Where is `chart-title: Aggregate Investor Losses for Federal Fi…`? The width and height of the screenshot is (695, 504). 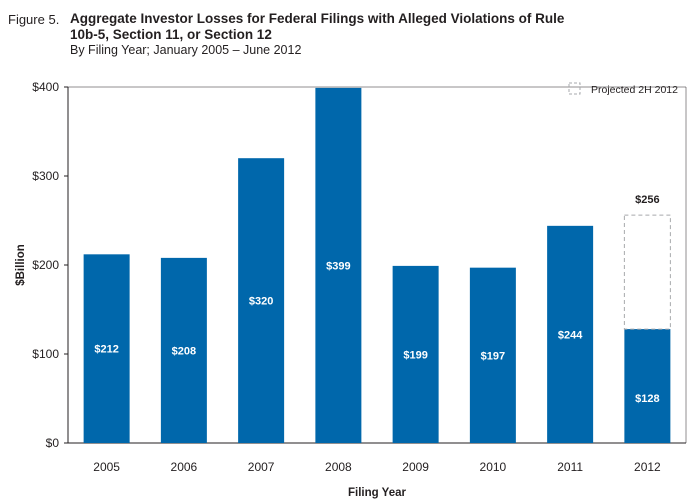
chart-title: Aggregate Investor Losses for Federal Fi… is located at coordinates (317, 26).